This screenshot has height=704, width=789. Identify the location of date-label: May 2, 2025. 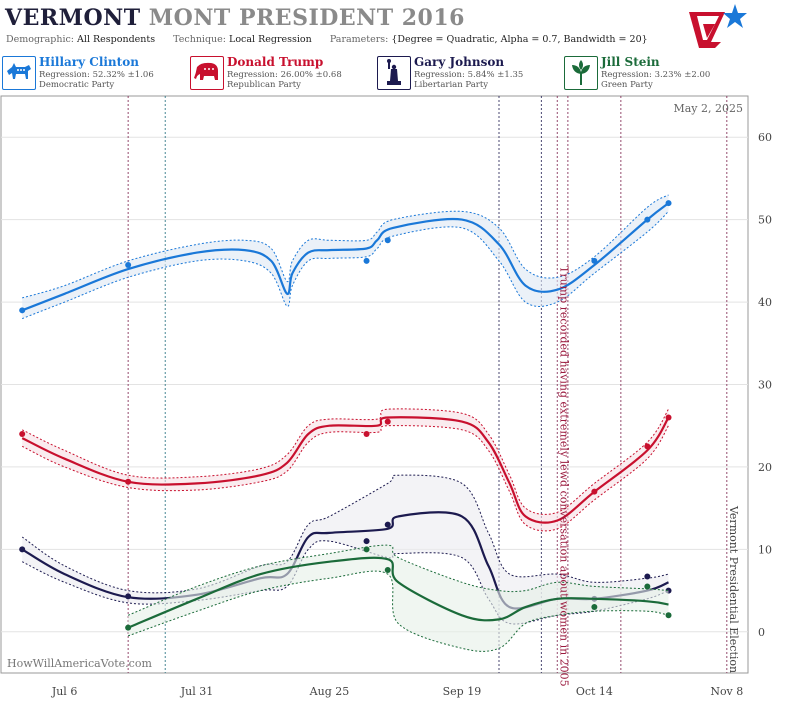
(708, 108).